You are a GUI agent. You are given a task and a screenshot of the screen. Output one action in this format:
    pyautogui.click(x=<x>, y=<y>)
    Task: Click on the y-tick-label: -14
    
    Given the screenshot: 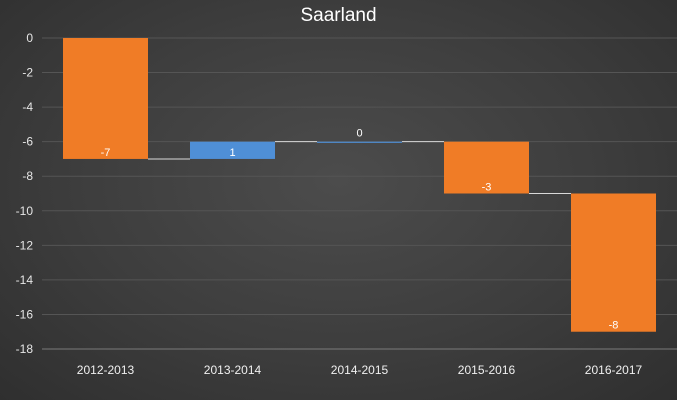 What is the action you would take?
    pyautogui.click(x=25, y=280)
    